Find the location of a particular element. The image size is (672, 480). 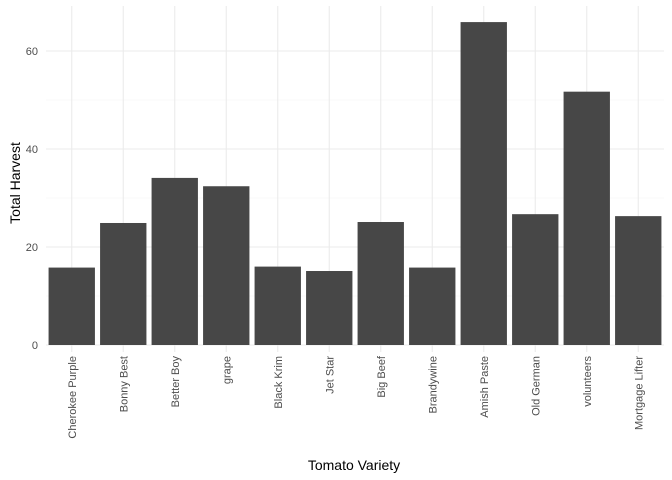

x-tick-label: Jet Star is located at coordinates (330, 375).